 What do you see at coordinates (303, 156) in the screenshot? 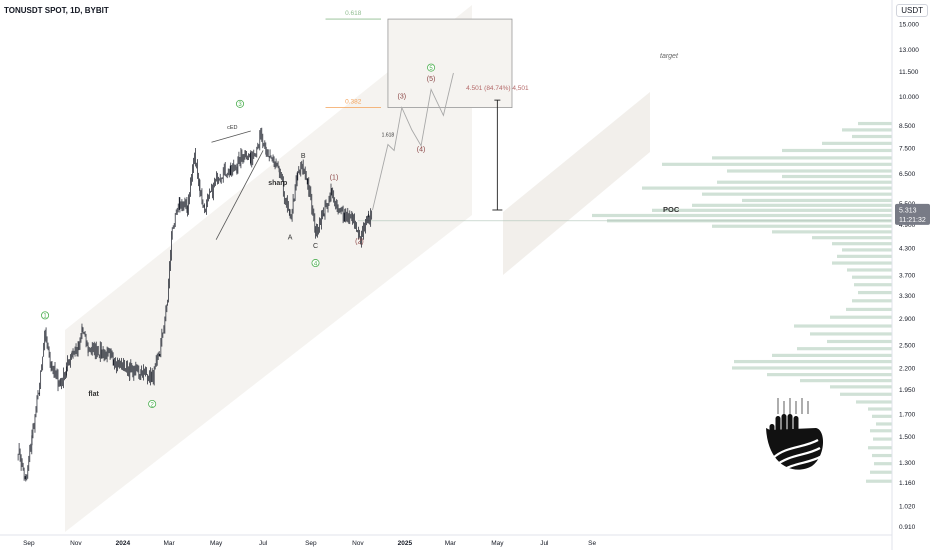
I see `annotation-wave: B` at bounding box center [303, 156].